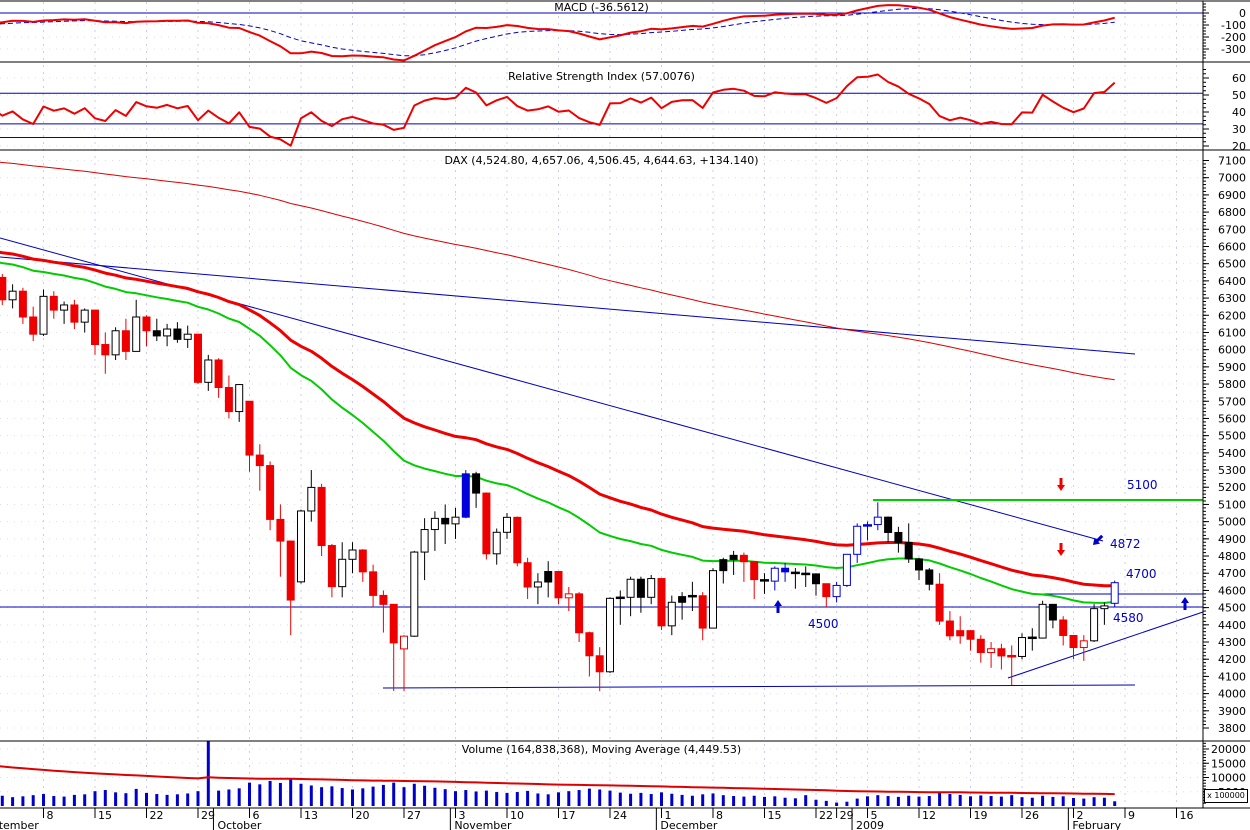 The width and height of the screenshot is (1250, 830). Describe the element at coordinates (1232, 212) in the screenshot. I see `axis-tick-label: 6800` at that location.